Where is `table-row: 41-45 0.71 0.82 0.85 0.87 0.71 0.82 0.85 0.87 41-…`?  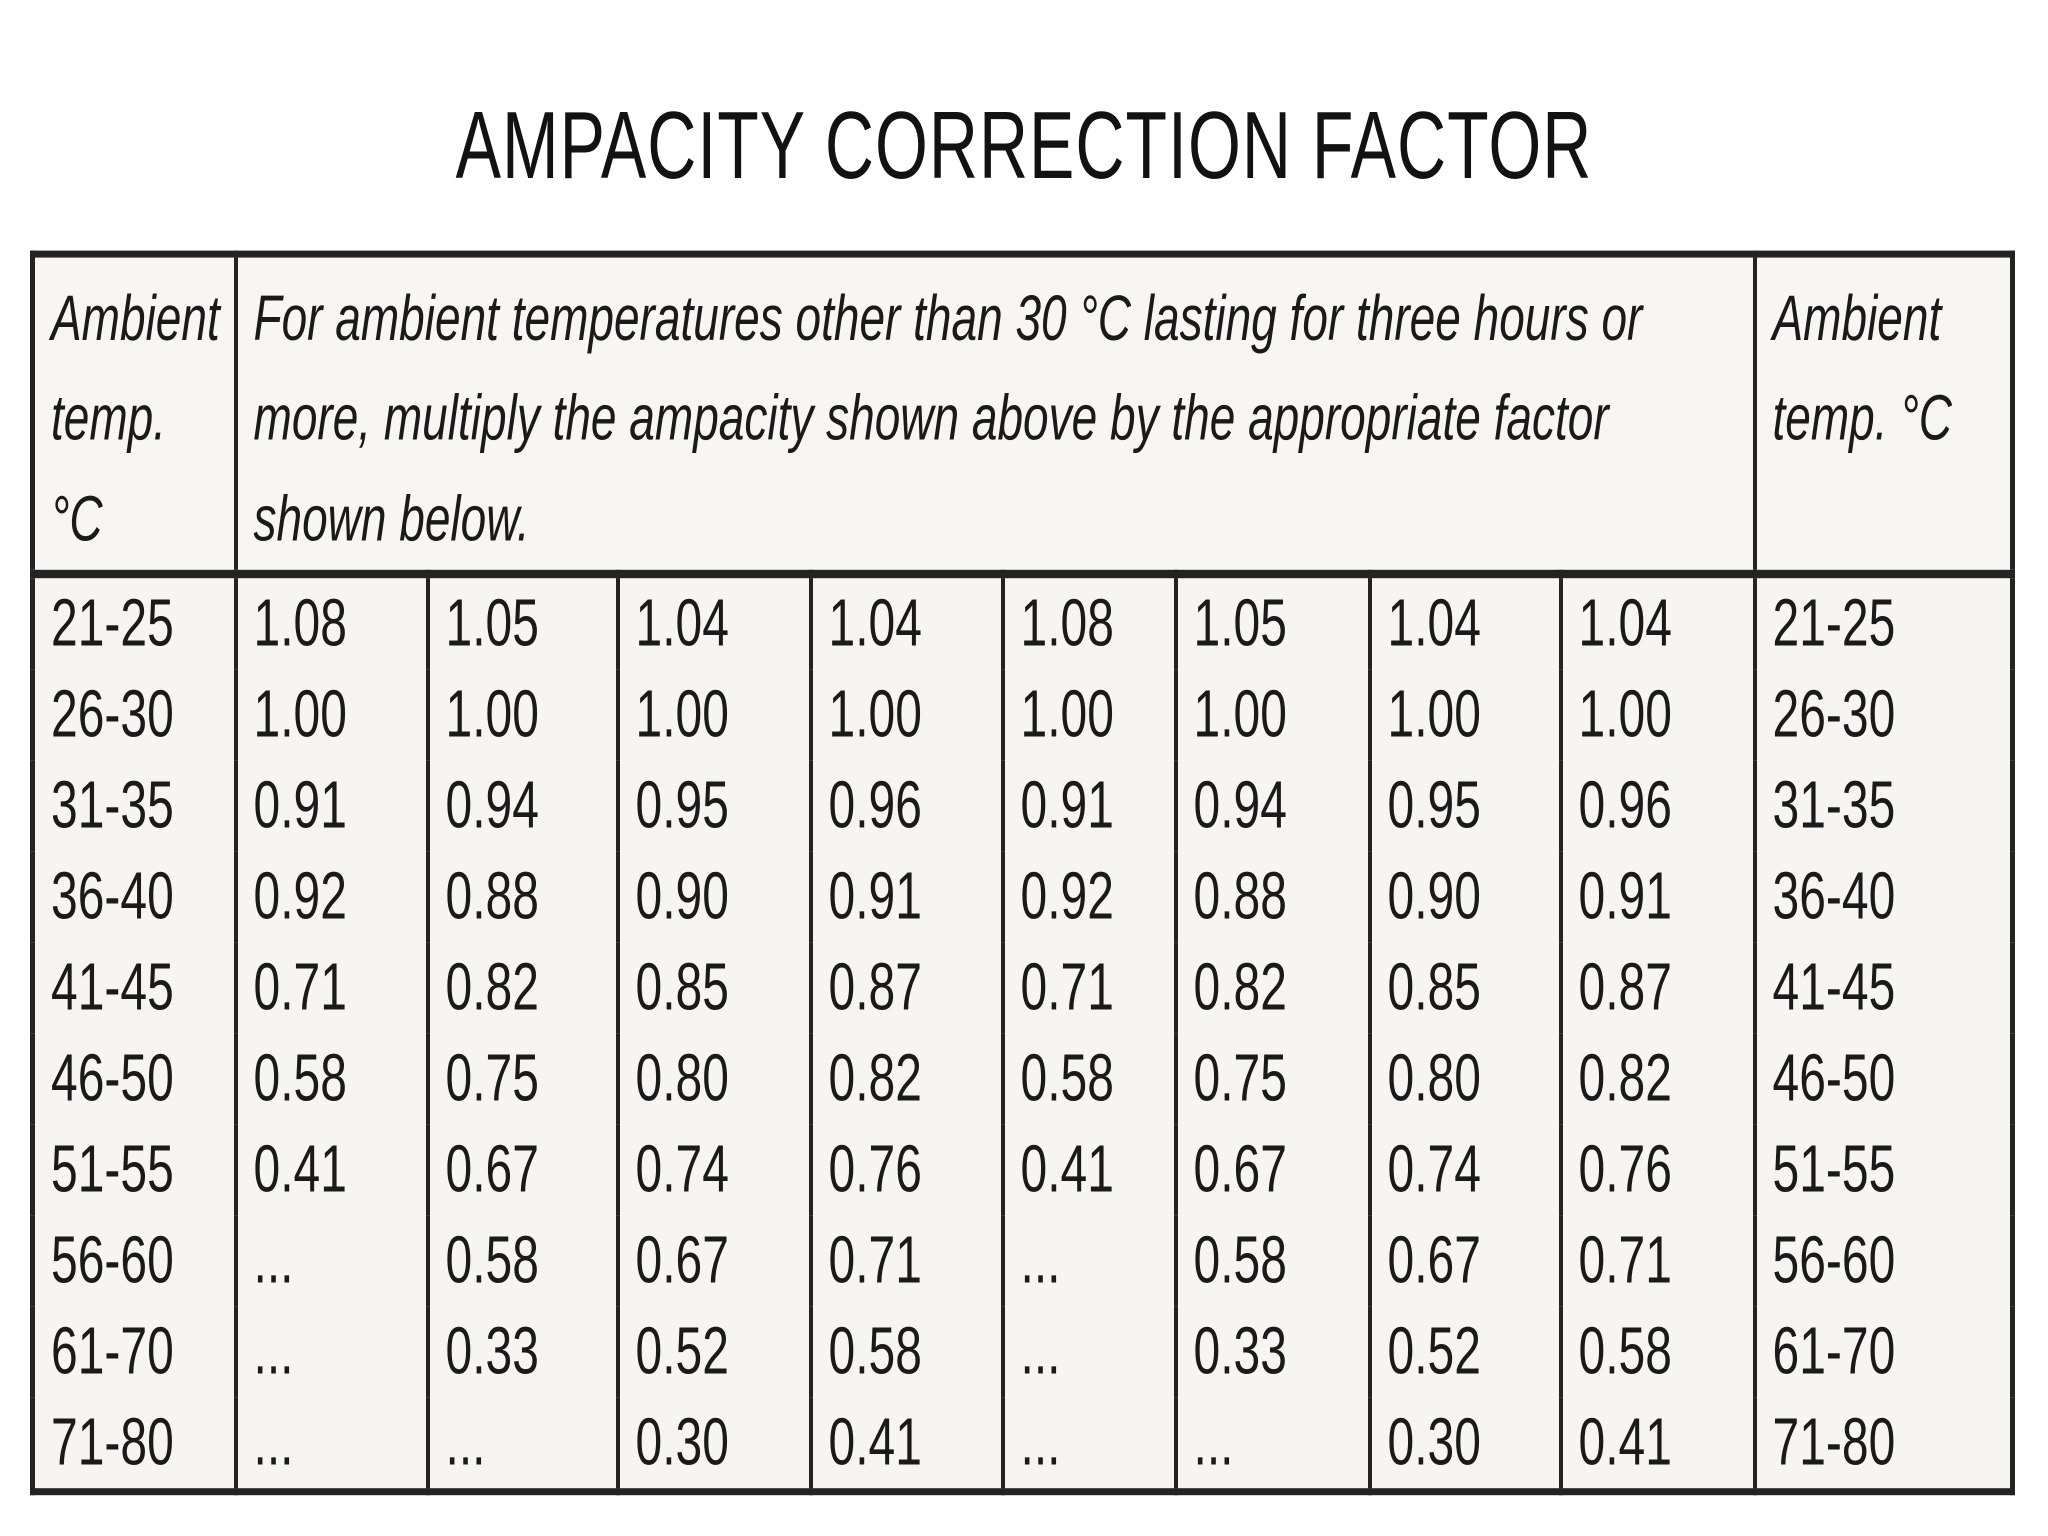
table-row: 41-45 0.71 0.82 0.85 0.87 0.71 0.82 0.85 0.87 41-… is located at coordinates (1022, 988).